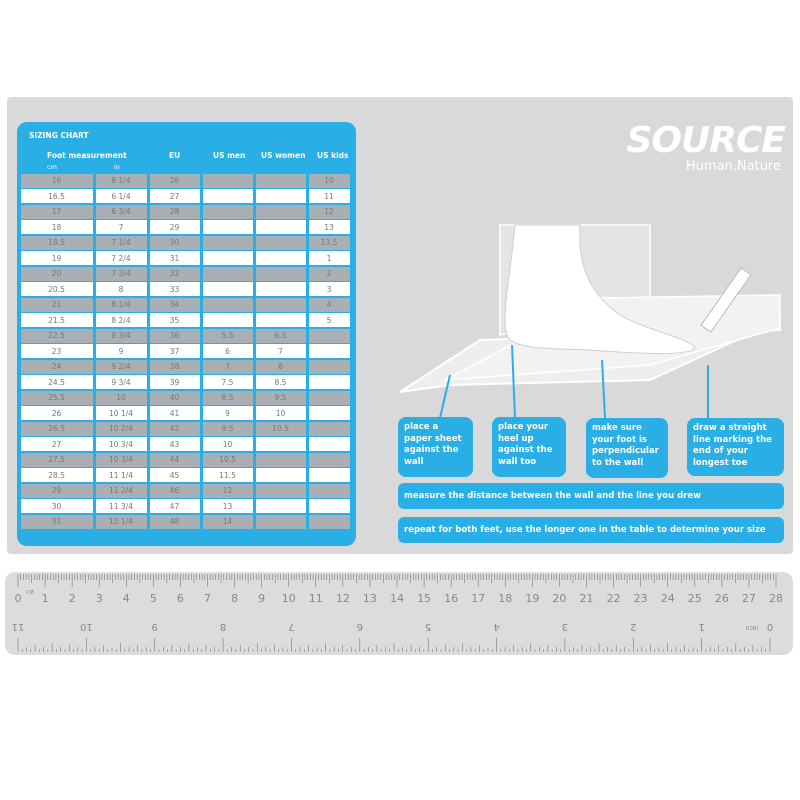 The image size is (800, 800). What do you see at coordinates (424, 598) in the screenshot?
I see `cm-label: 15` at bounding box center [424, 598].